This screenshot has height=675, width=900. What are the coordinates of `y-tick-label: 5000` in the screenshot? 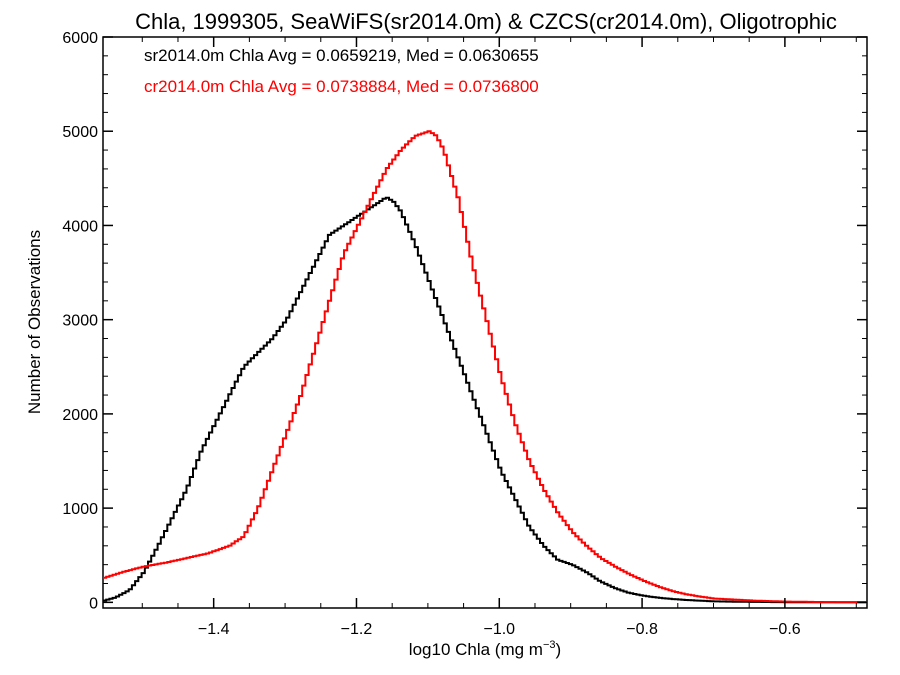 It's located at (80, 132).